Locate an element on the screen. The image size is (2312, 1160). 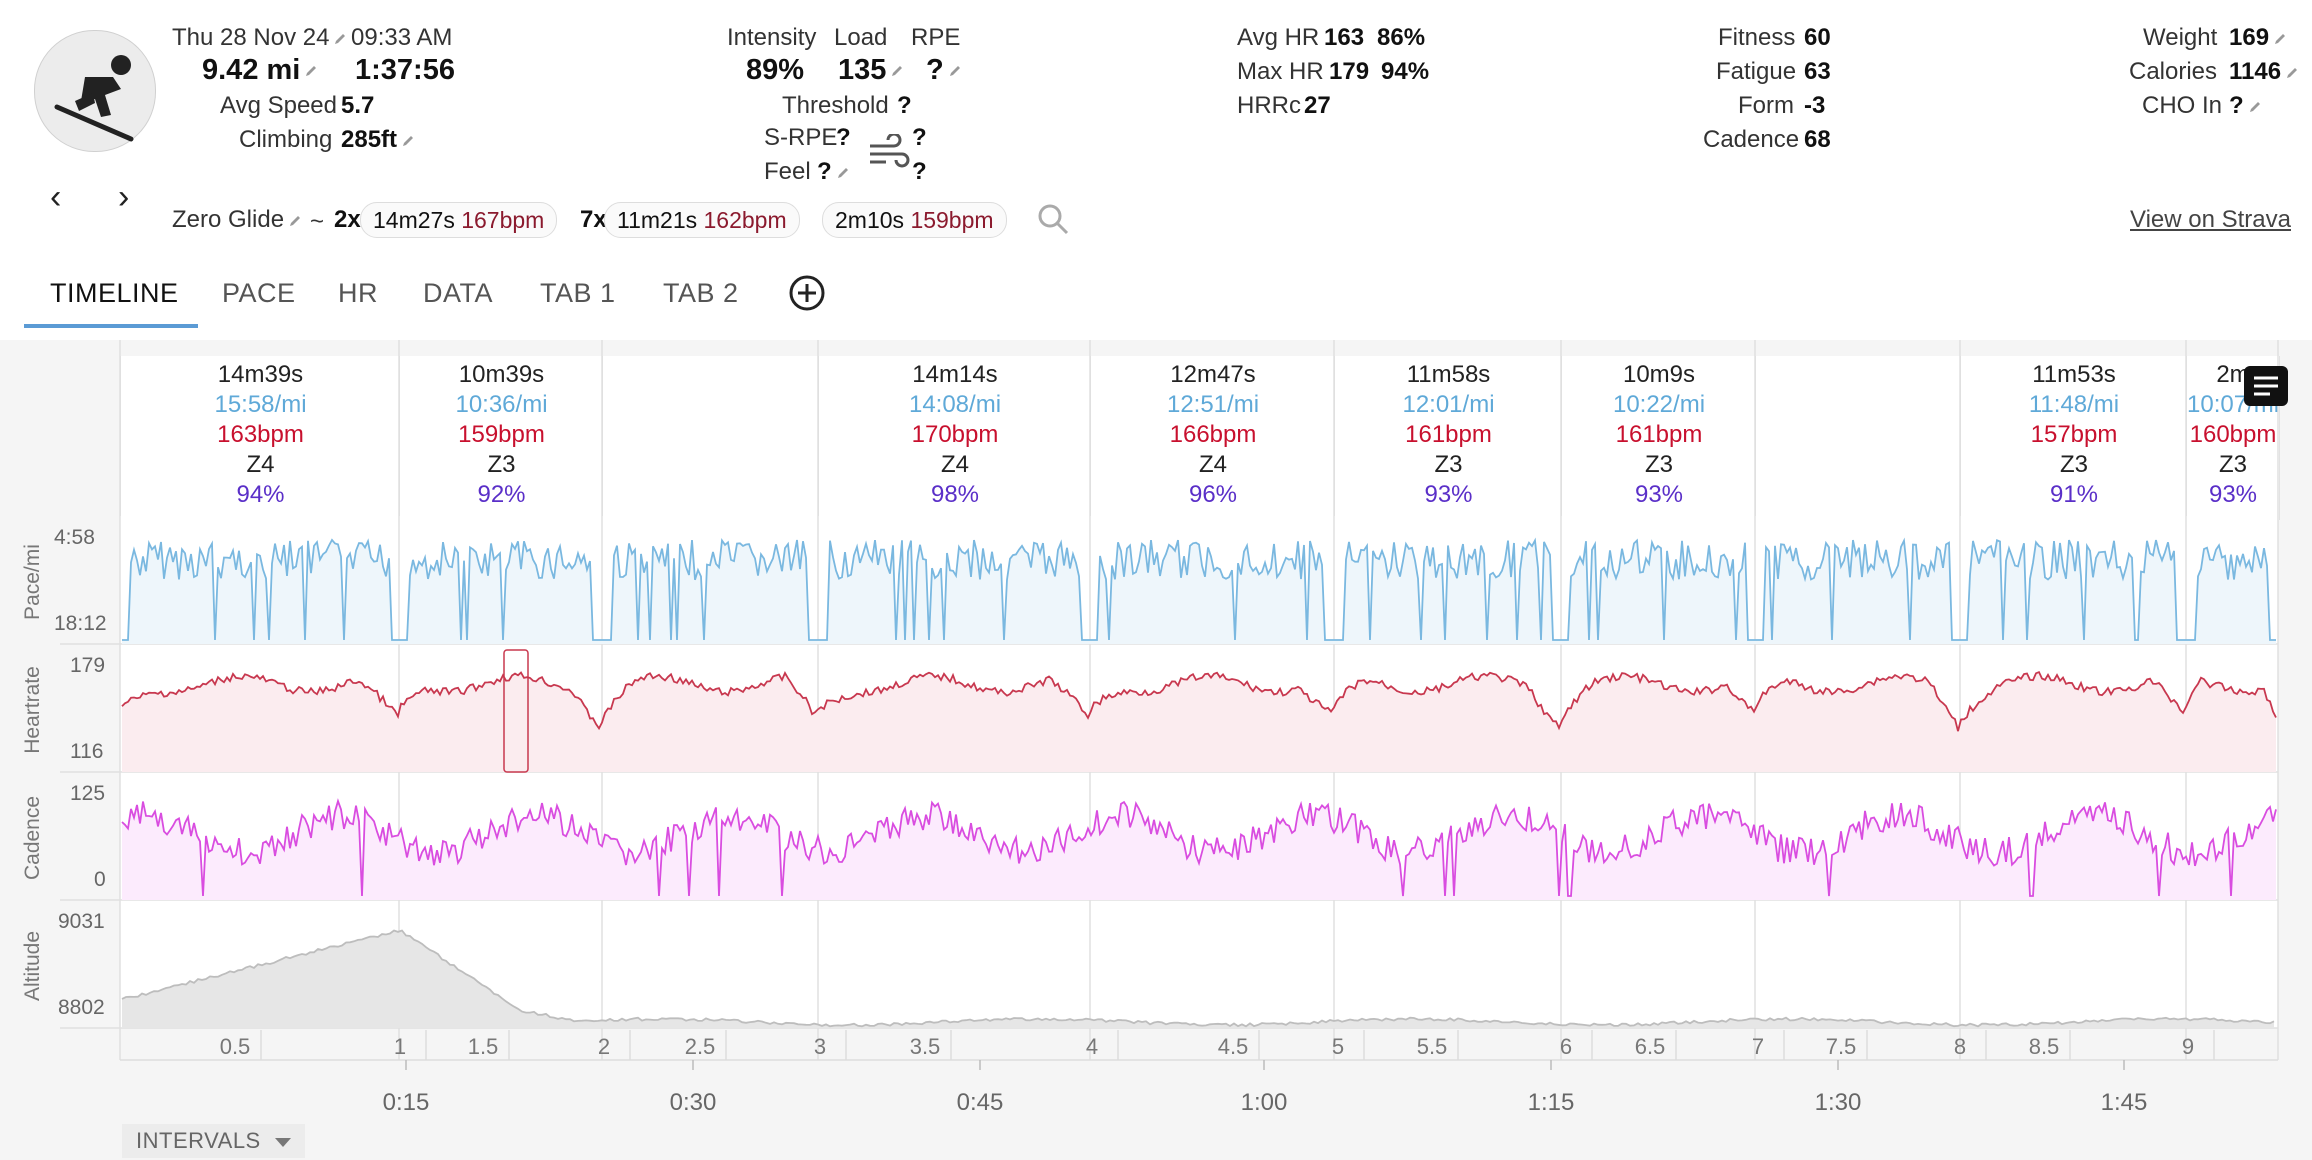
weight-value: 169 is located at coordinates (2258, 38).